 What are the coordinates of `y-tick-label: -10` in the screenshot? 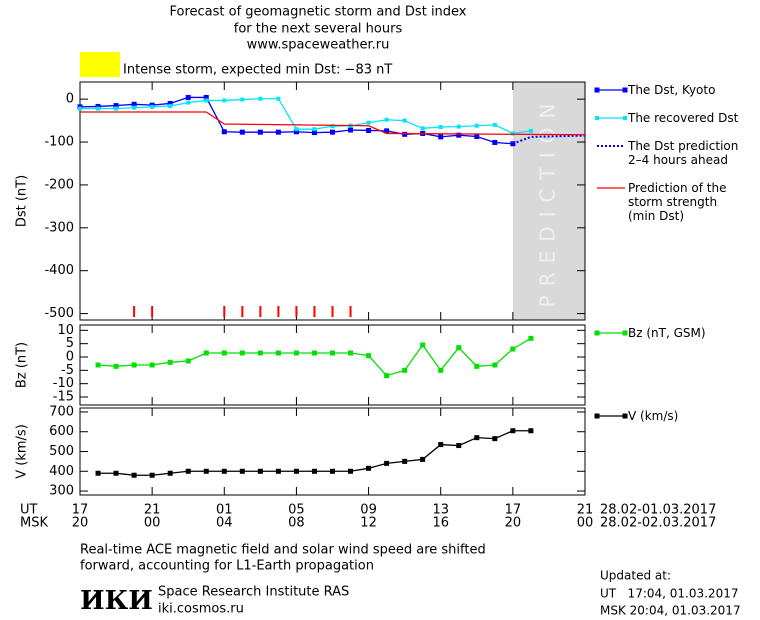 It's located at (63, 383).